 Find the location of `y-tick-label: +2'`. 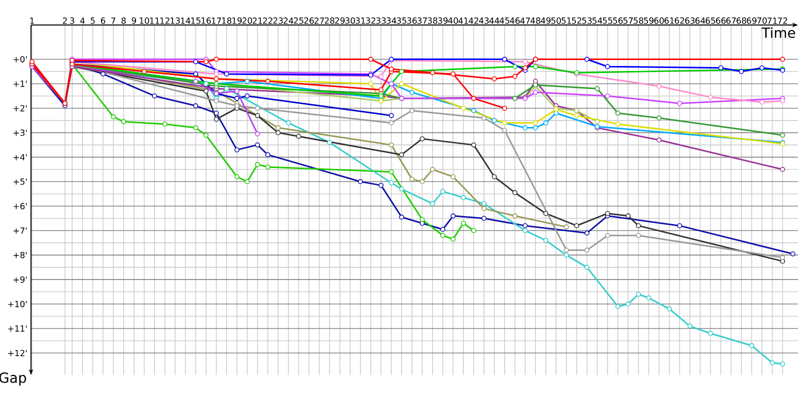

y-tick-label: +2' is located at coordinates (20, 108).